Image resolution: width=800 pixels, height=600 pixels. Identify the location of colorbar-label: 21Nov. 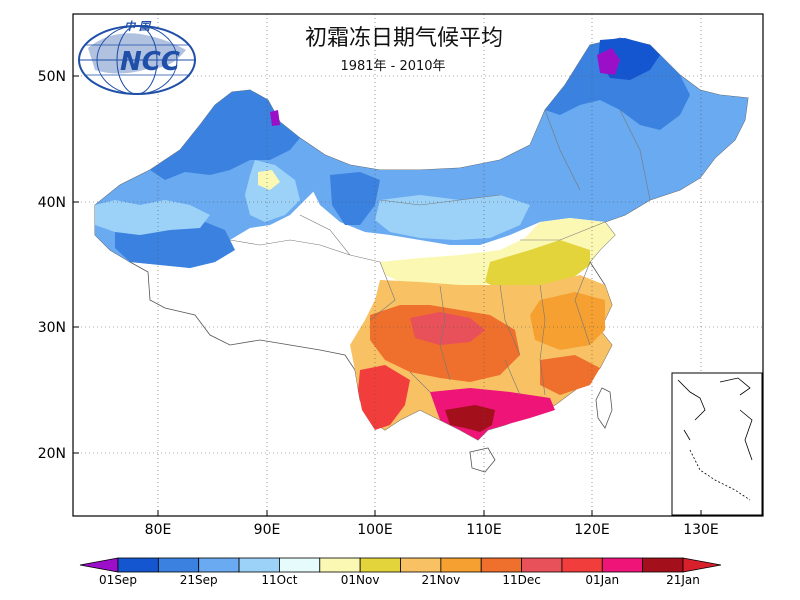
(441, 580).